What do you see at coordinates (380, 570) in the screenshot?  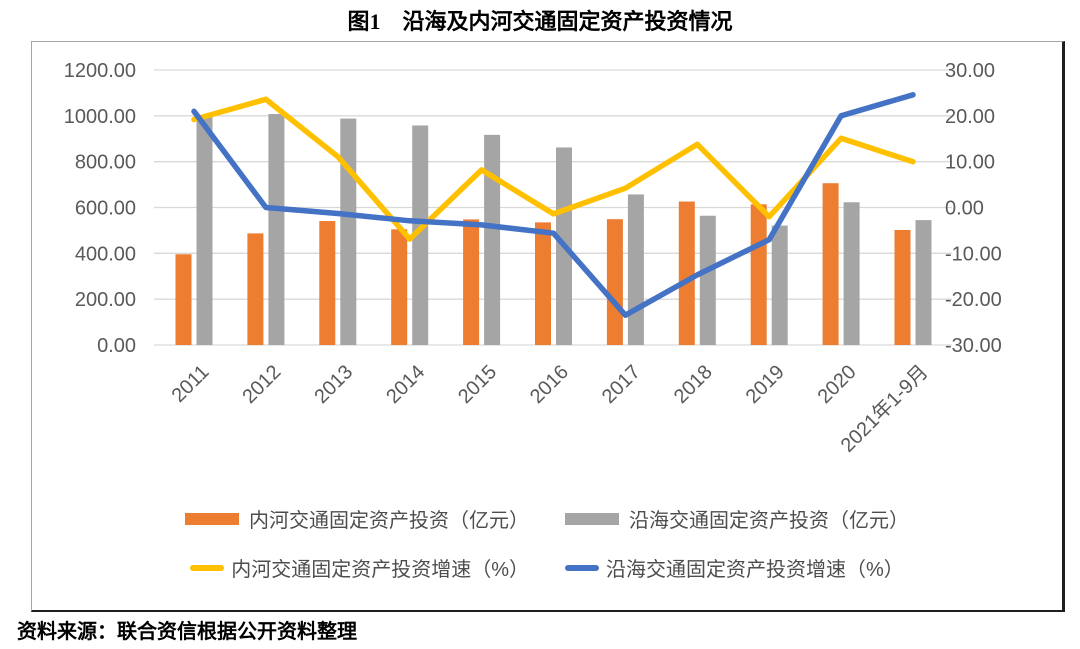 I see `legend-label: 内河交通固定资产投资增速（%）` at bounding box center [380, 570].